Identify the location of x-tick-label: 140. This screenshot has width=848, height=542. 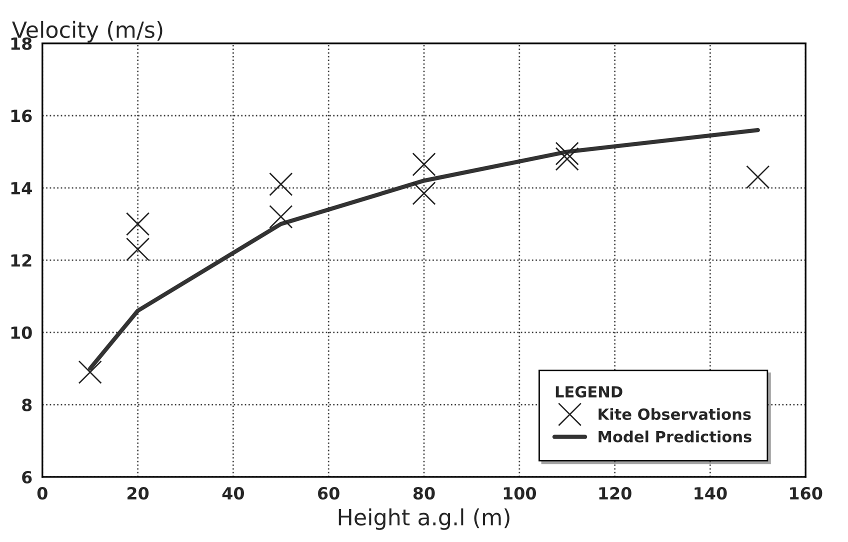
(710, 493).